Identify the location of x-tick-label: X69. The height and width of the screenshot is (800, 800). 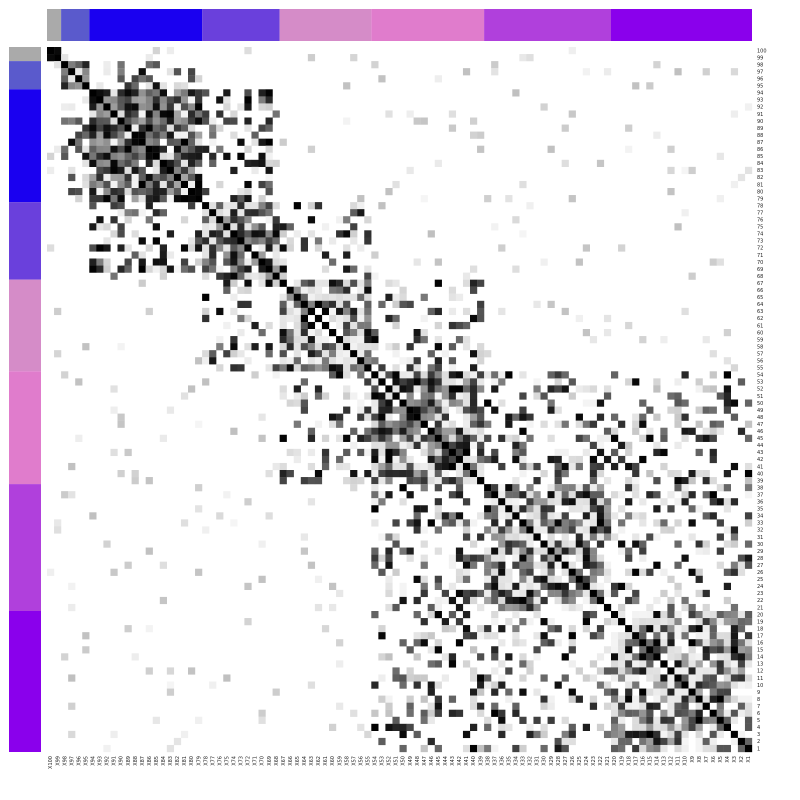
(270, 761).